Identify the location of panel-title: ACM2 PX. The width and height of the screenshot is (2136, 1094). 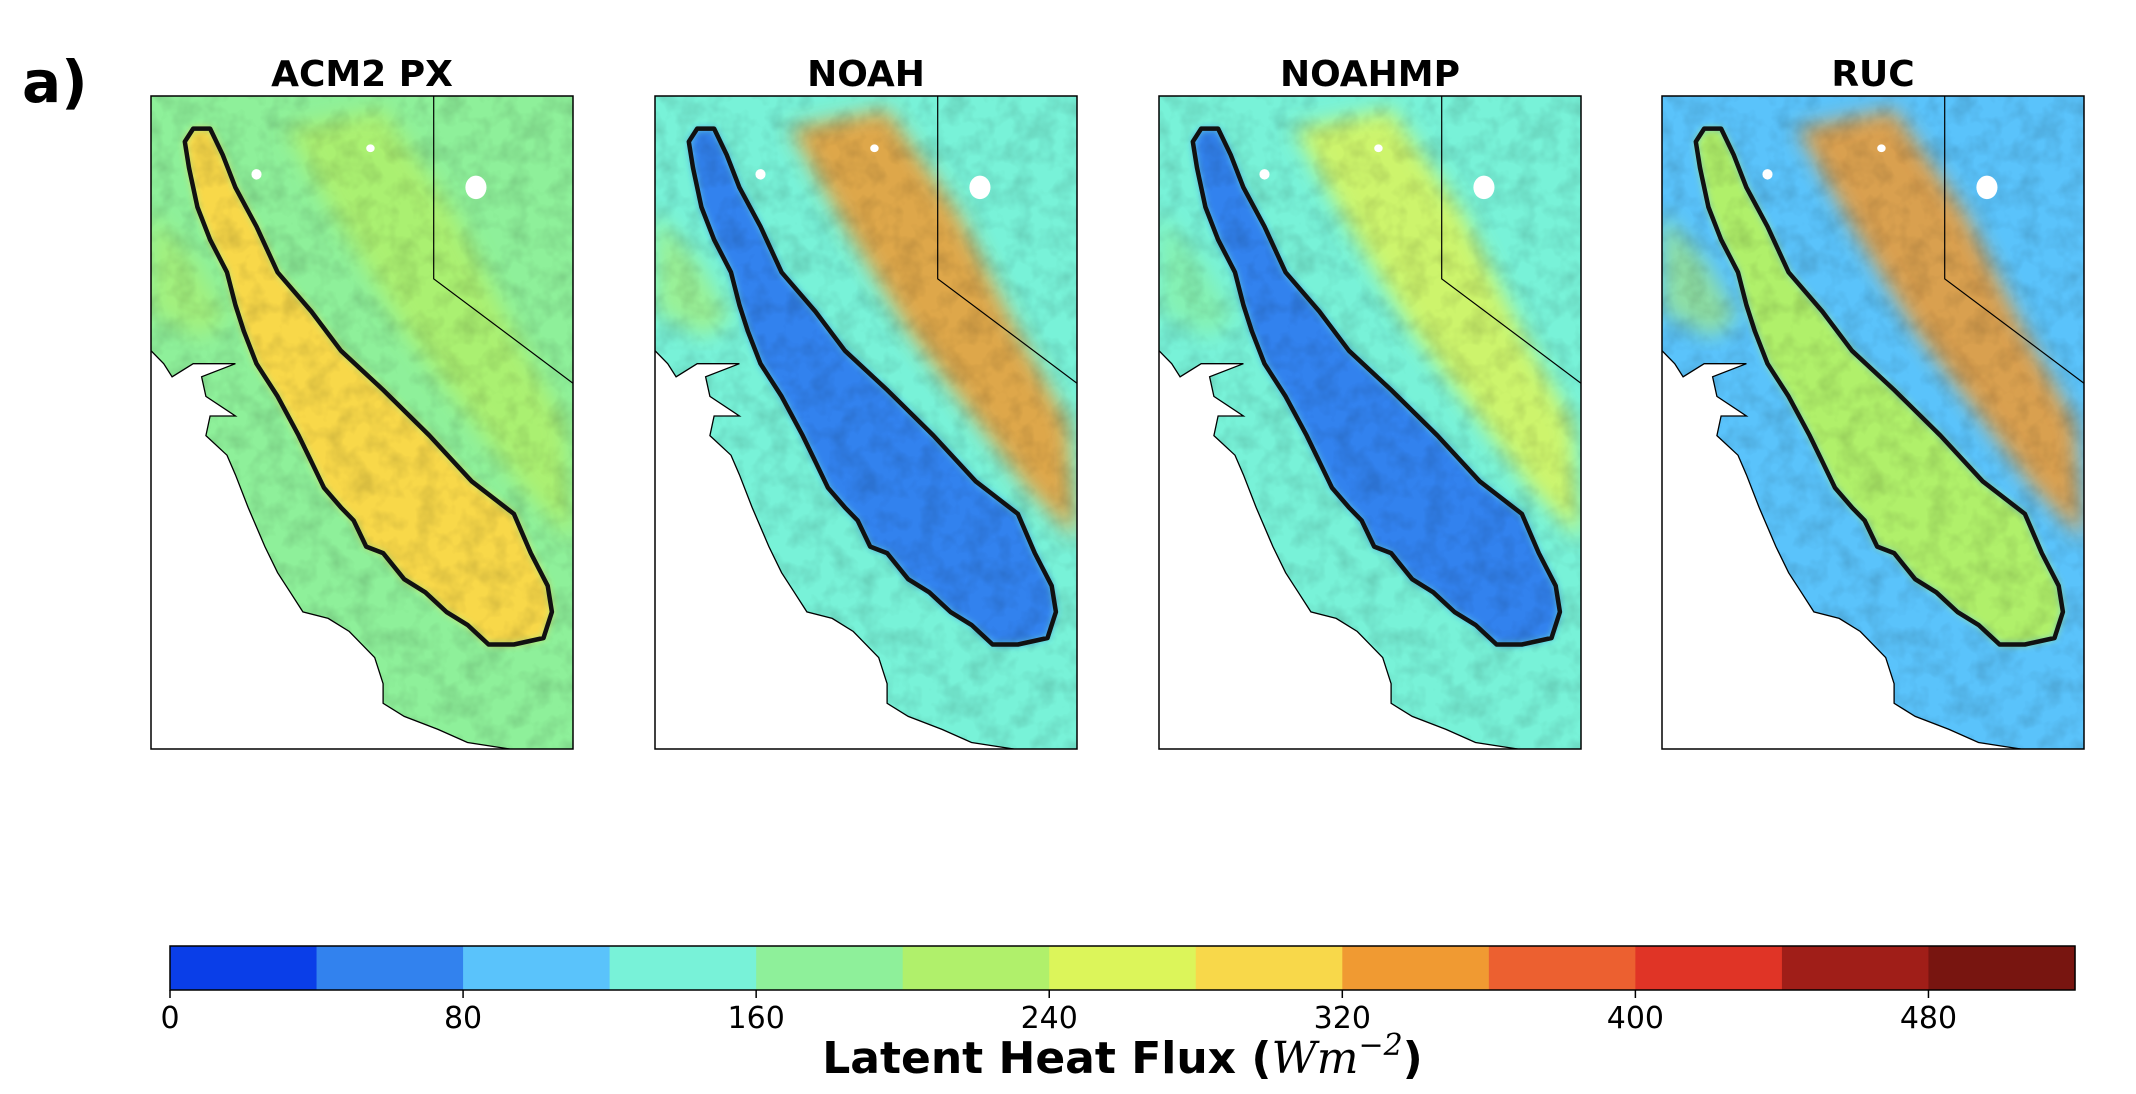
(362, 74).